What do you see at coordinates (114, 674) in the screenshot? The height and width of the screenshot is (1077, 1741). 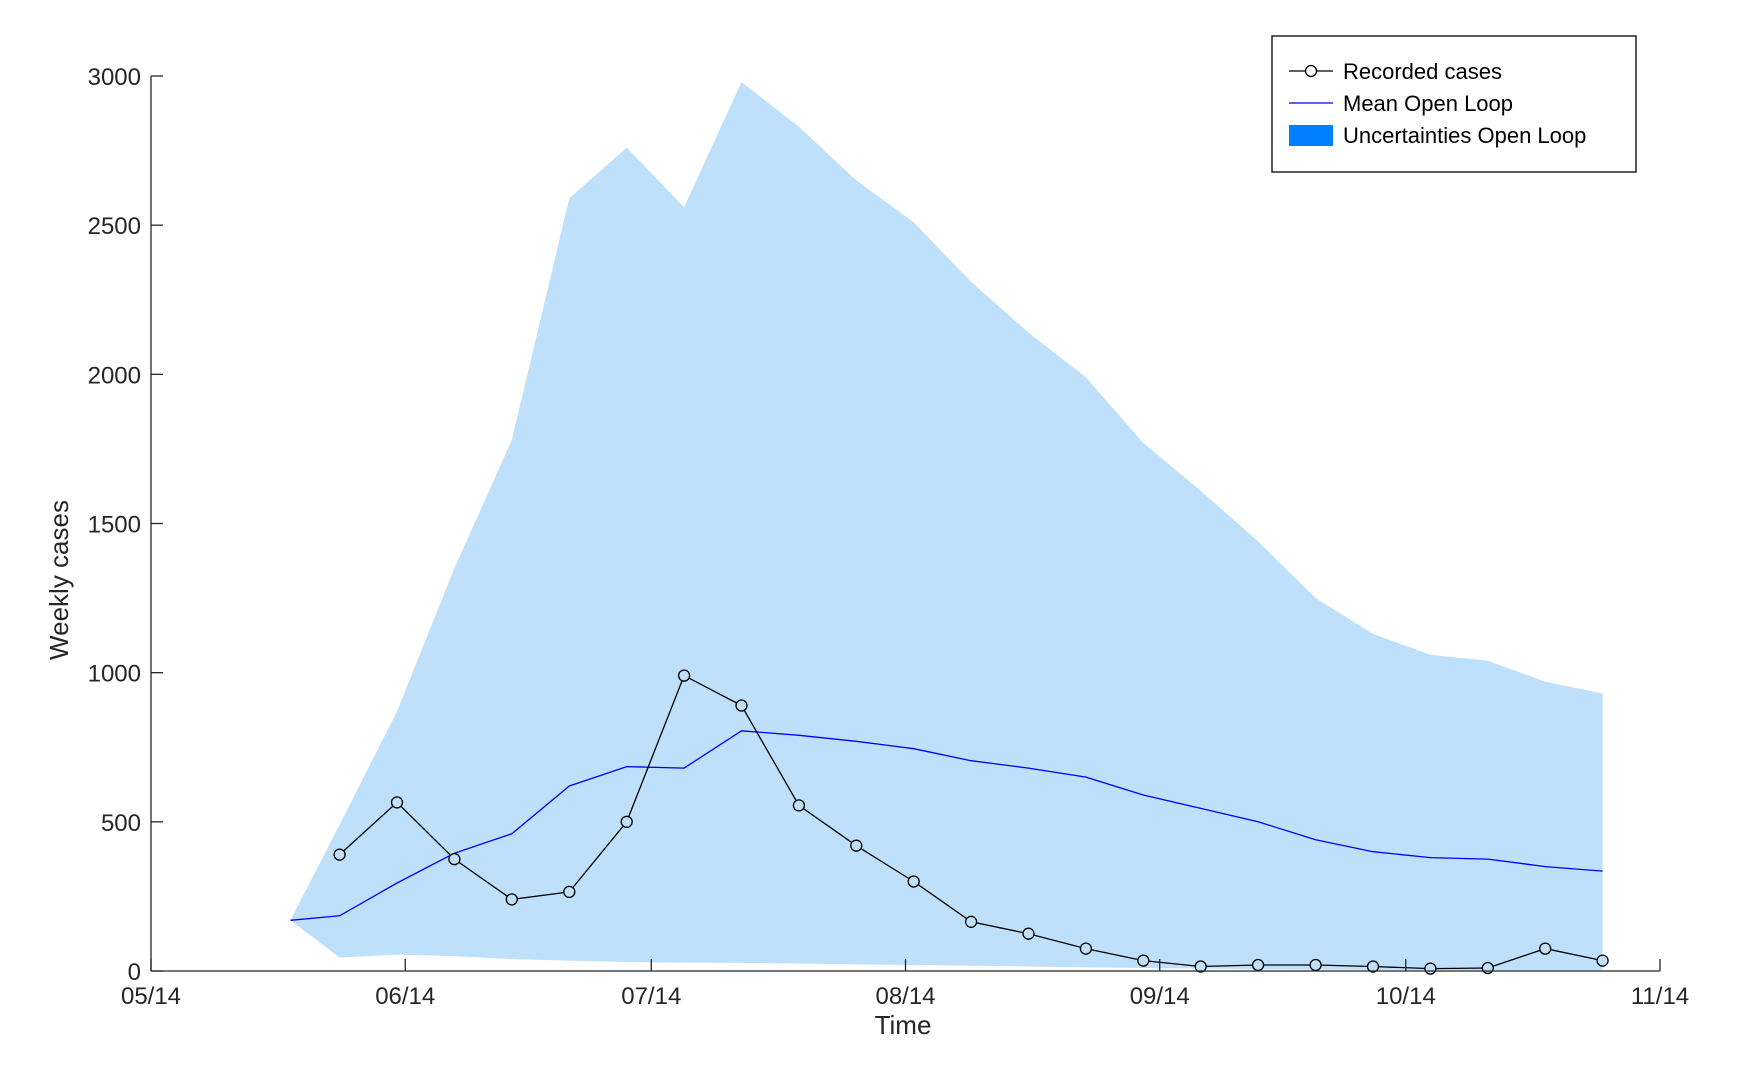 I see `y-tick-label: 1000` at bounding box center [114, 674].